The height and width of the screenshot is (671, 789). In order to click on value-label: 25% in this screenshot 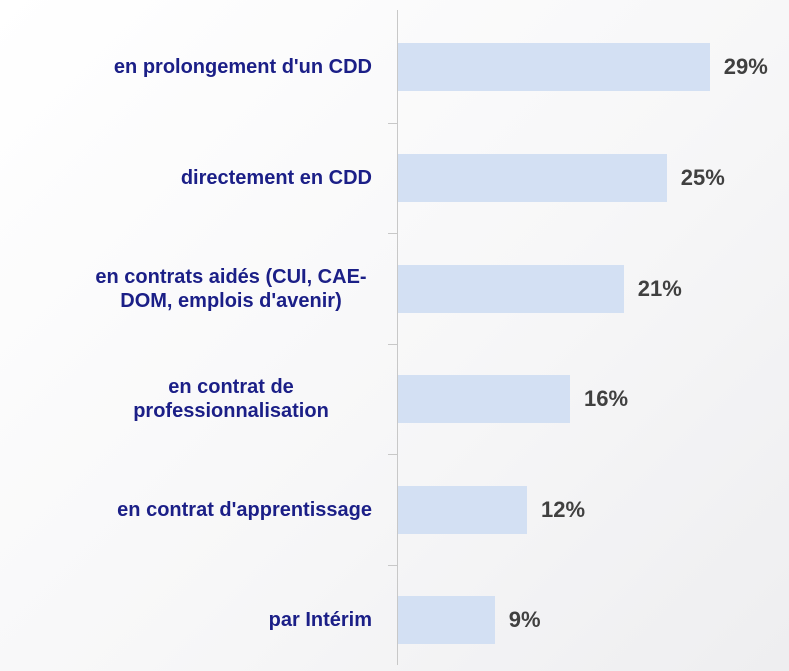, I will do `click(702, 177)`.